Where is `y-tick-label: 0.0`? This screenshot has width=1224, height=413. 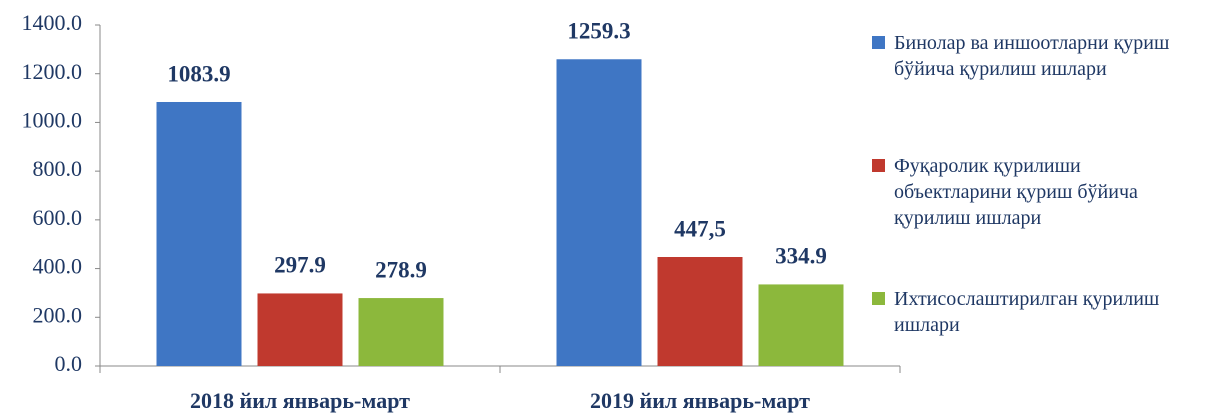
y-tick-label: 0.0 is located at coordinates (69, 363).